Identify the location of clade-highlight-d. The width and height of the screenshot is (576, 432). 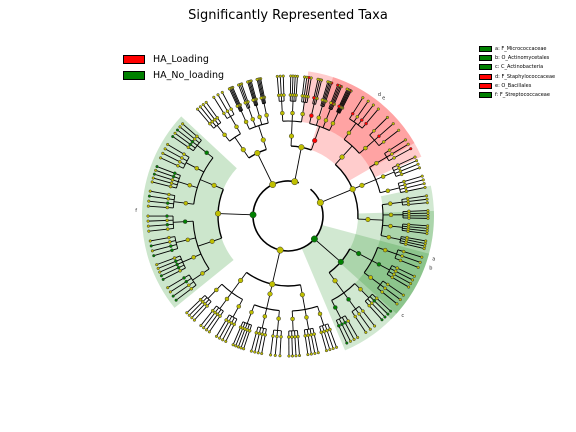
(361, 124).